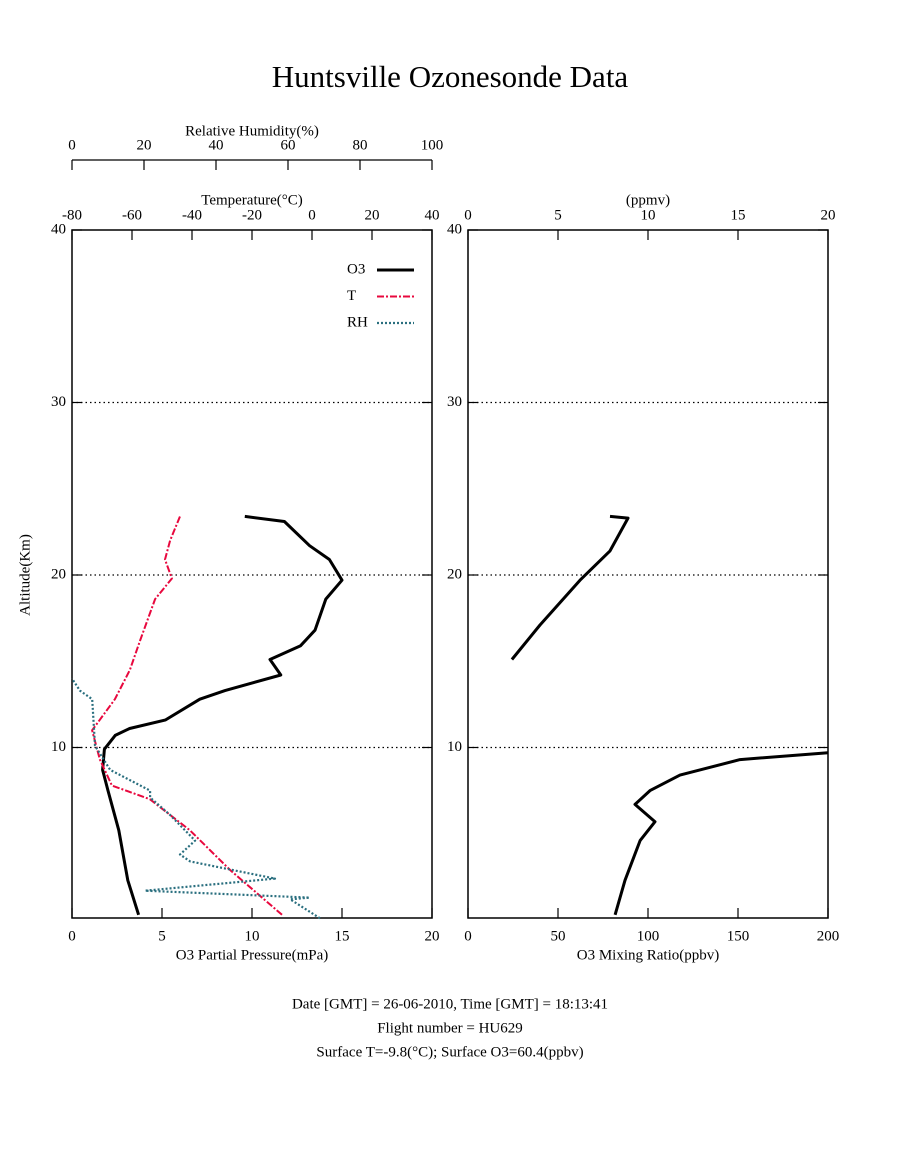  I want to click on x2-tick-label: 10, so click(648, 215).